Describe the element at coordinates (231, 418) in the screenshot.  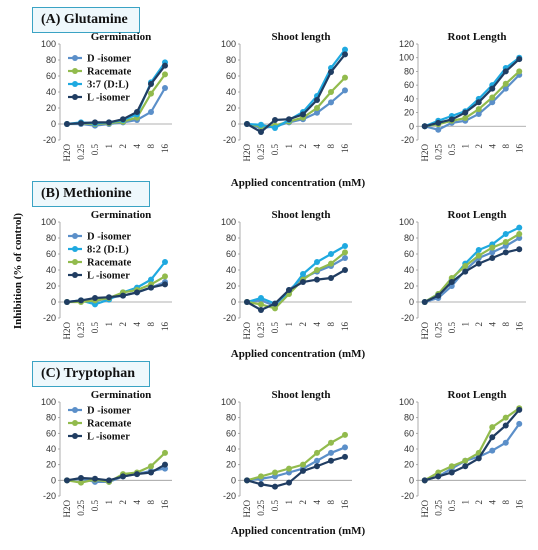
I see `y-tick-label: 80` at that location.